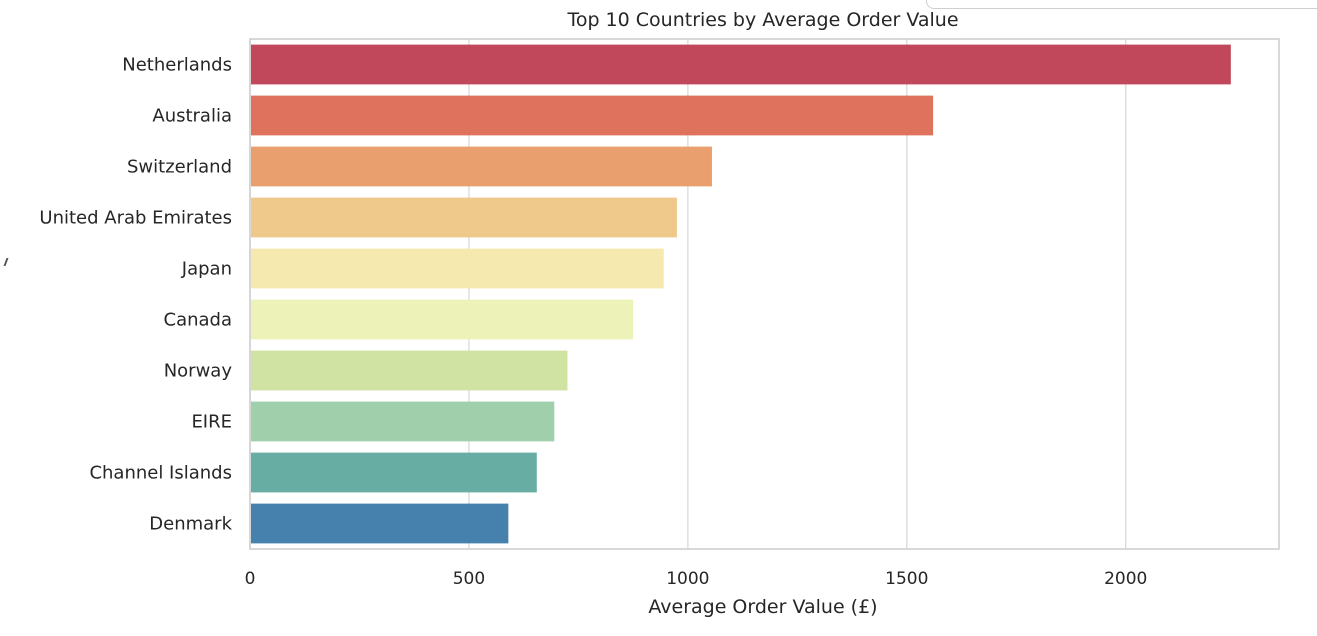 Image resolution: width=1317 pixels, height=636 pixels. I want to click on y-tick-label: Denmark, so click(190, 524).